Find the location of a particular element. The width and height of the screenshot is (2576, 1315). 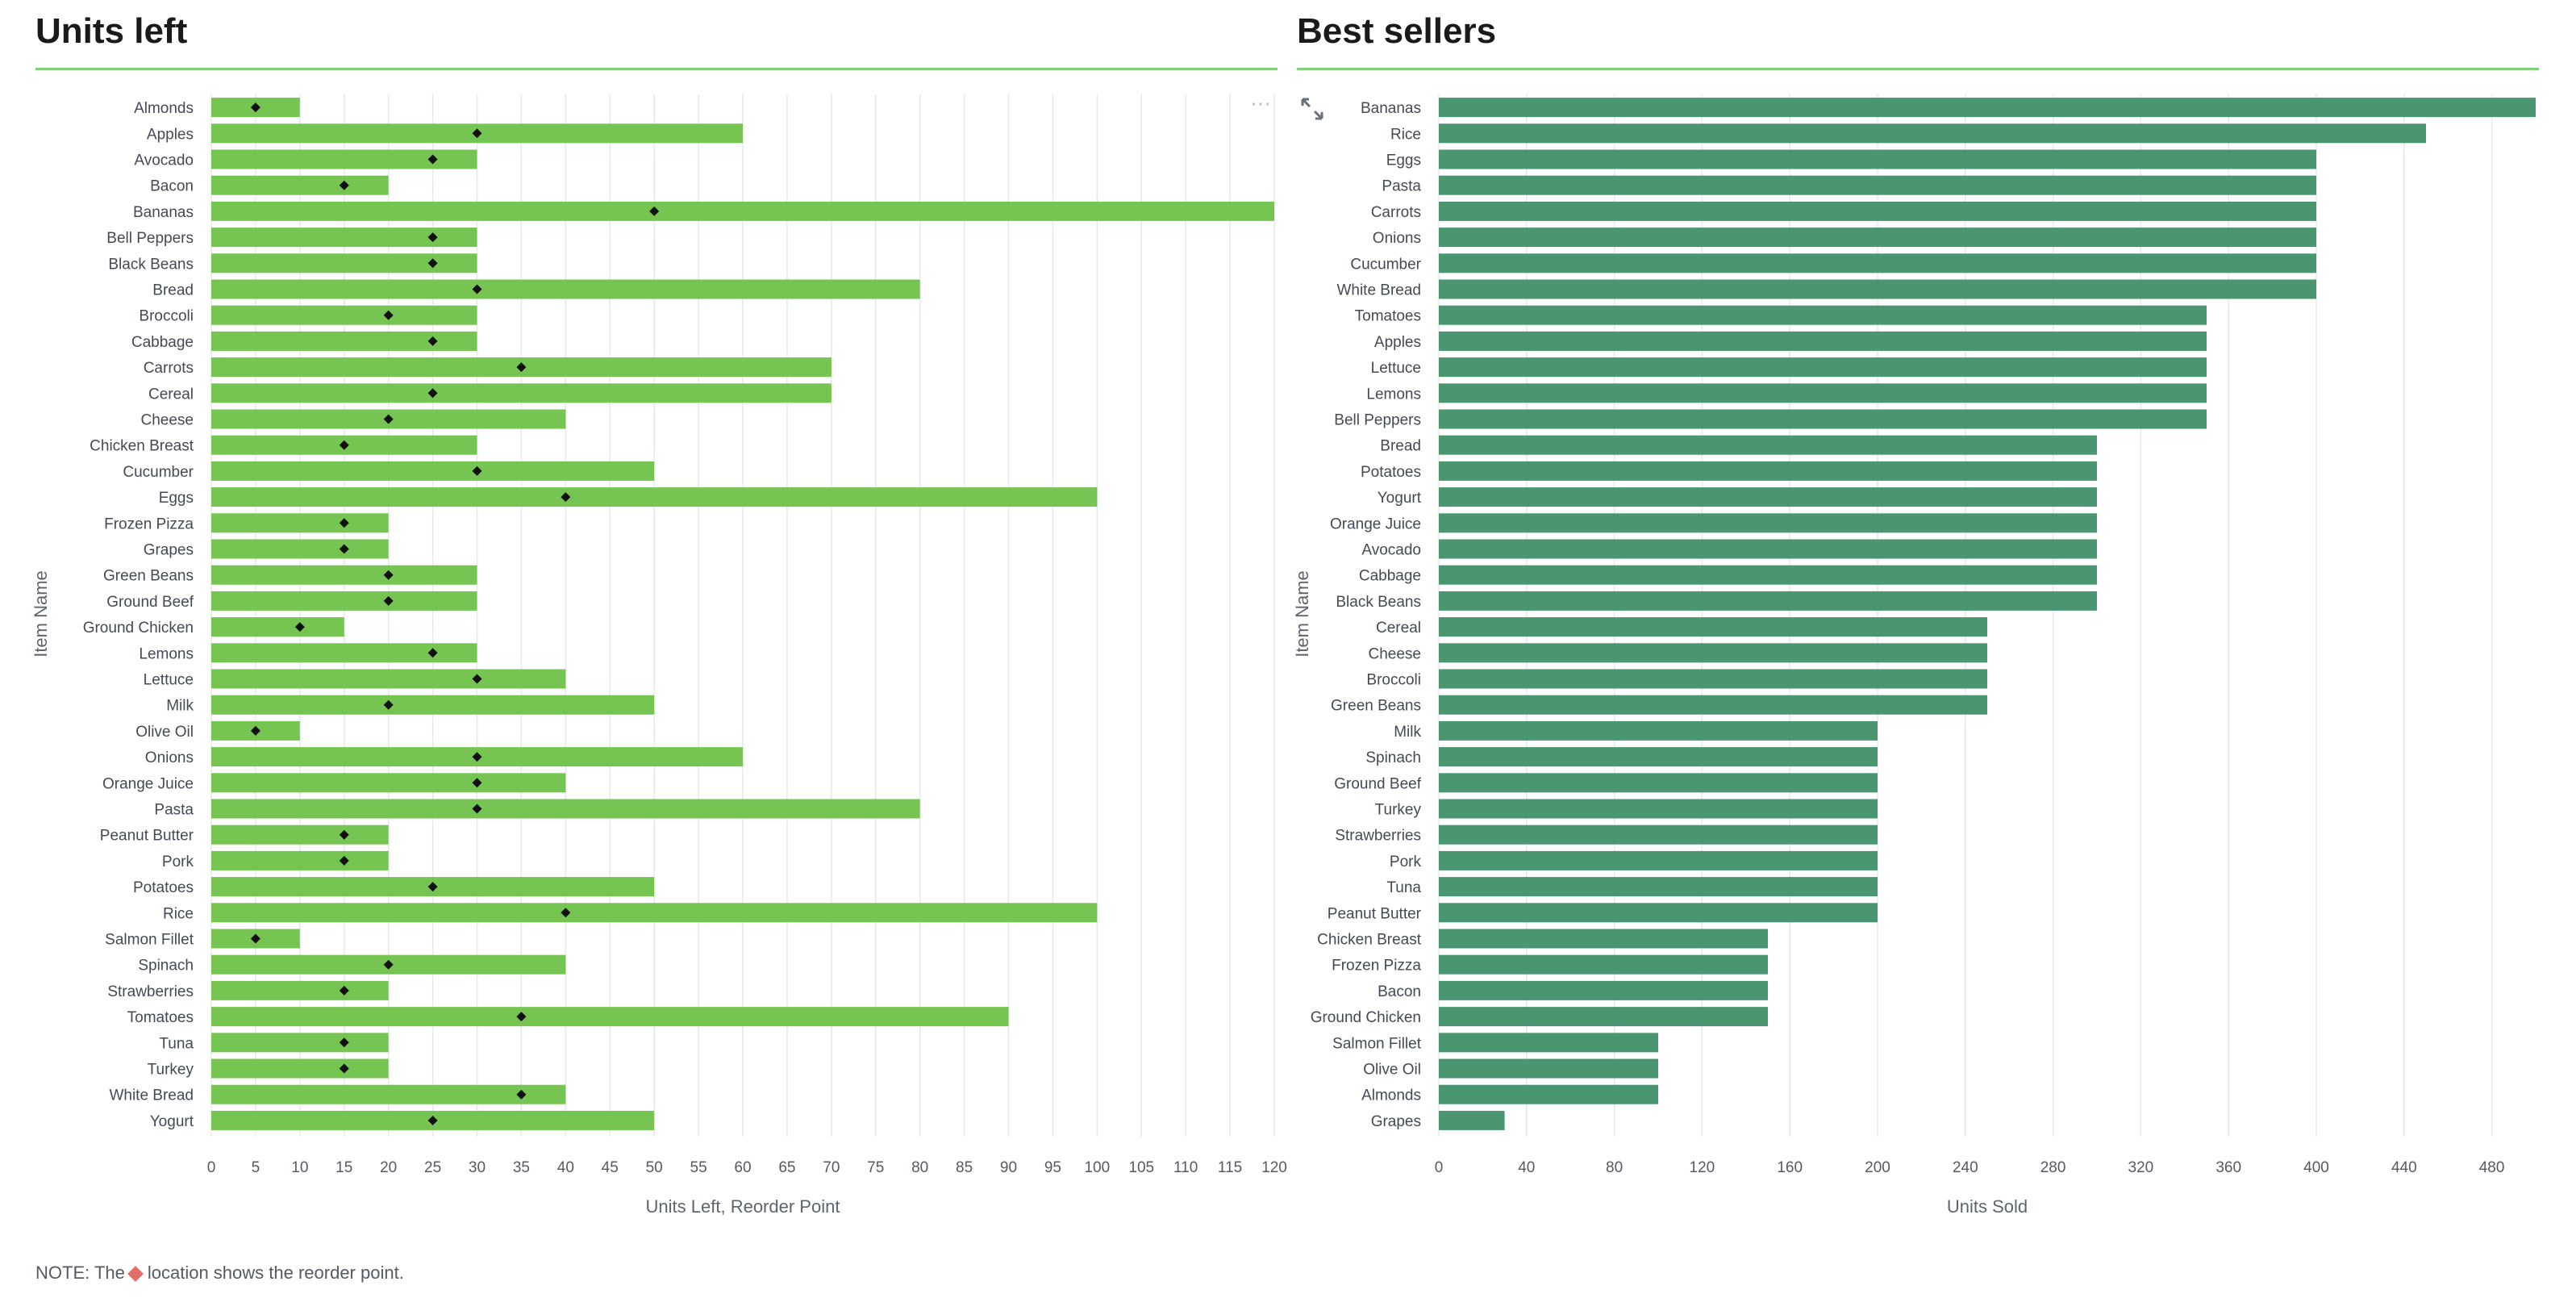

category-label: Ground Chicken is located at coordinates (1366, 1017).